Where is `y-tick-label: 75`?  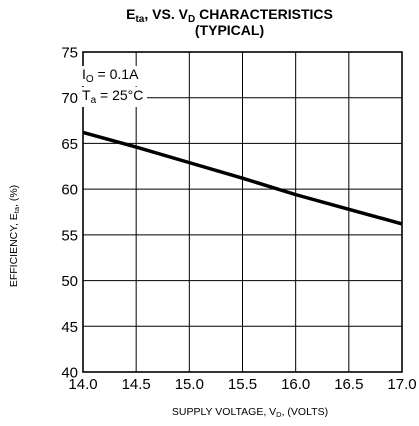
y-tick-label: 75 is located at coordinates (69, 53).